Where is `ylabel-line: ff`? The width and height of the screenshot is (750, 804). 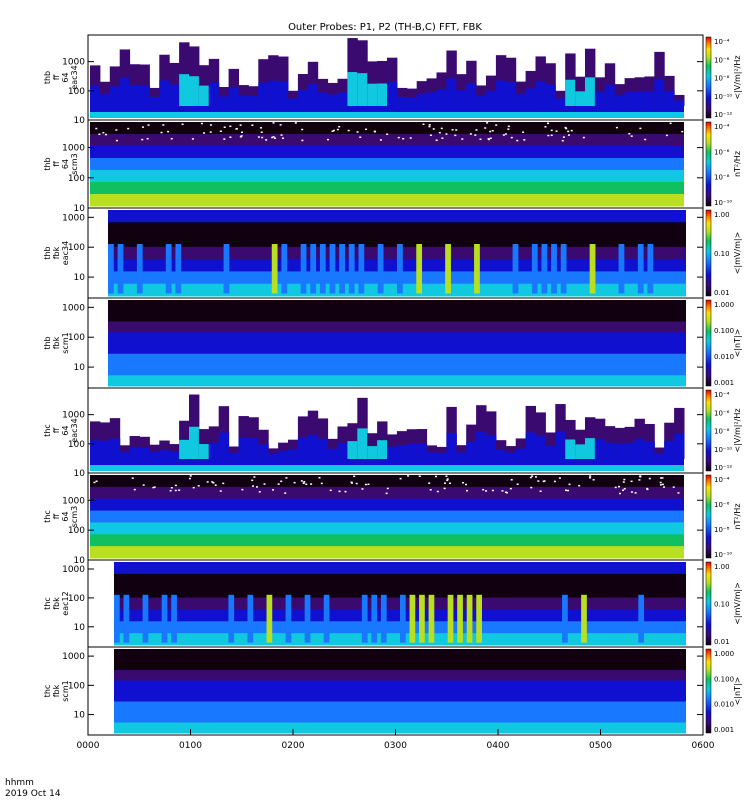 ylabel-line: ff is located at coordinates (56, 77).